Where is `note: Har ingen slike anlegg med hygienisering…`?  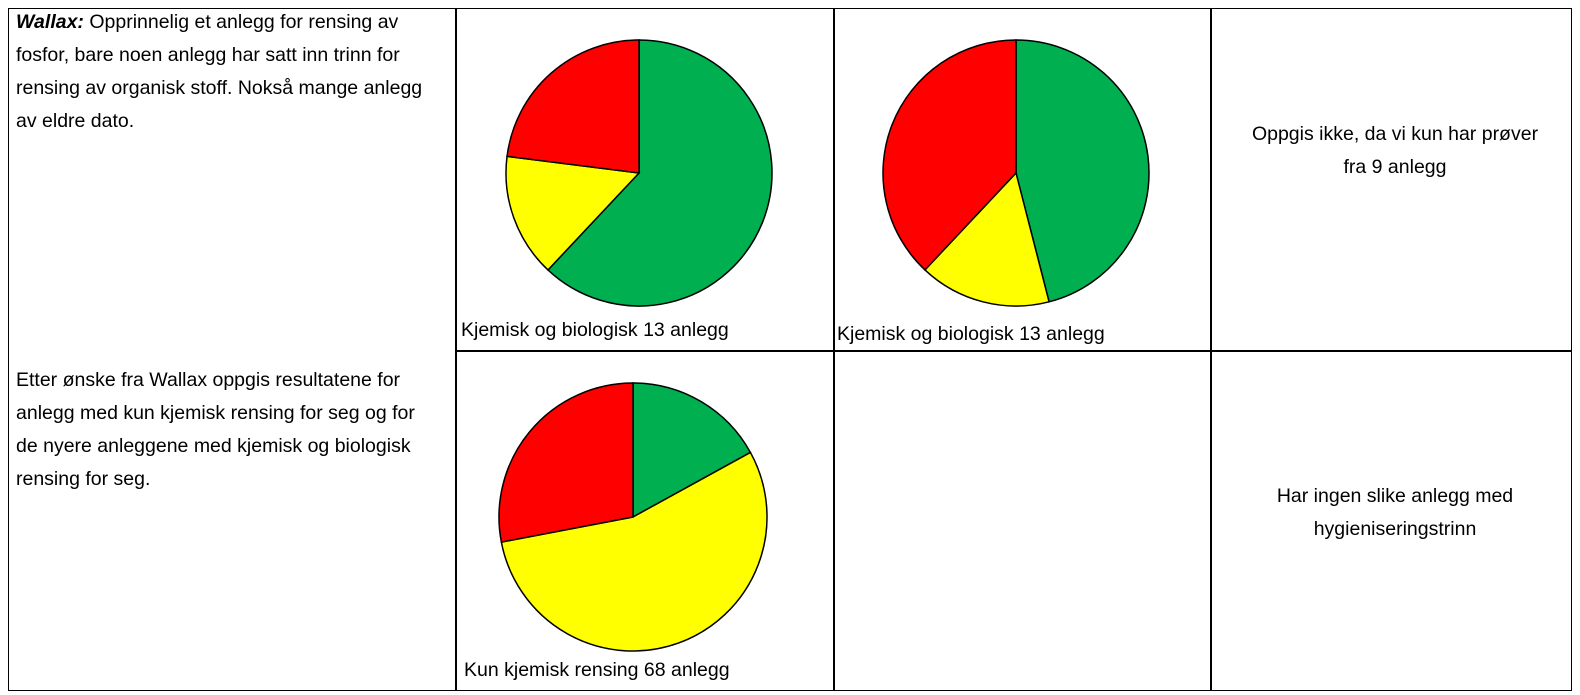
note: Har ingen slike anlegg med hygienisering… is located at coordinates (1395, 512).